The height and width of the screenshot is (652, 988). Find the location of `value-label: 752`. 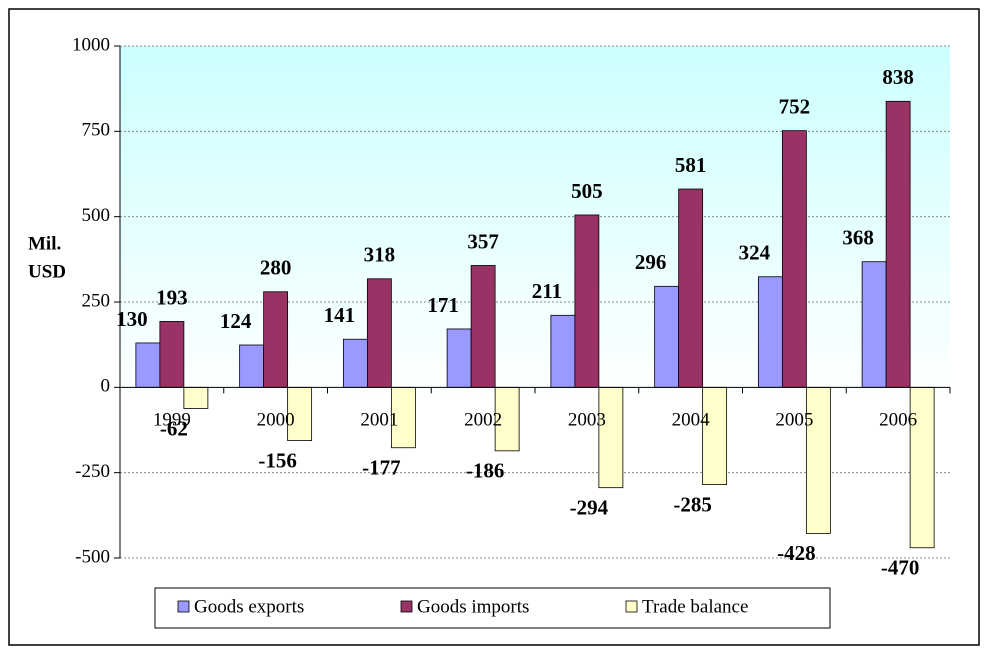

value-label: 752 is located at coordinates (795, 106).